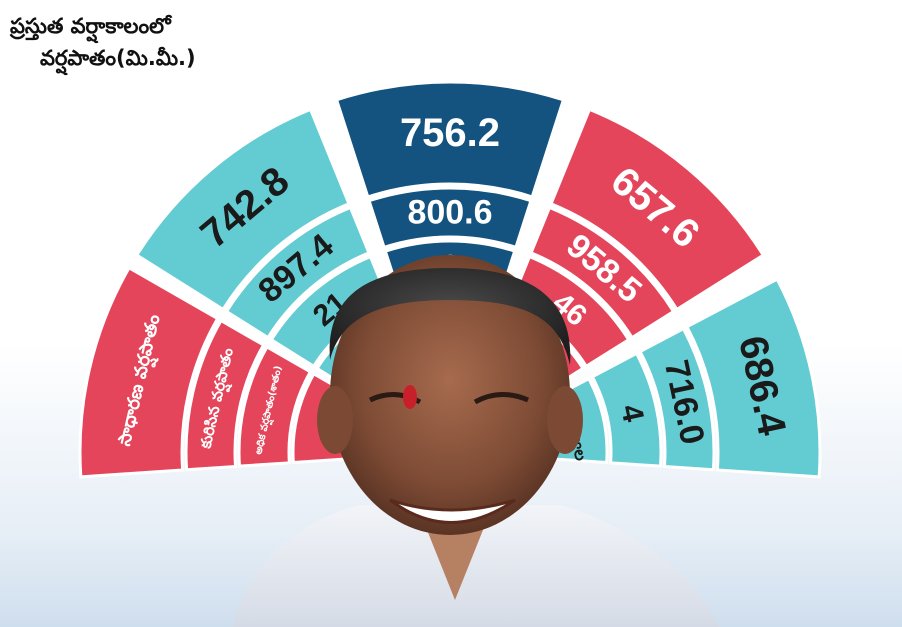 Image resolution: width=902 pixels, height=627 pixels. Describe the element at coordinates (450, 395) in the screenshot. I see `portrait-face` at that location.